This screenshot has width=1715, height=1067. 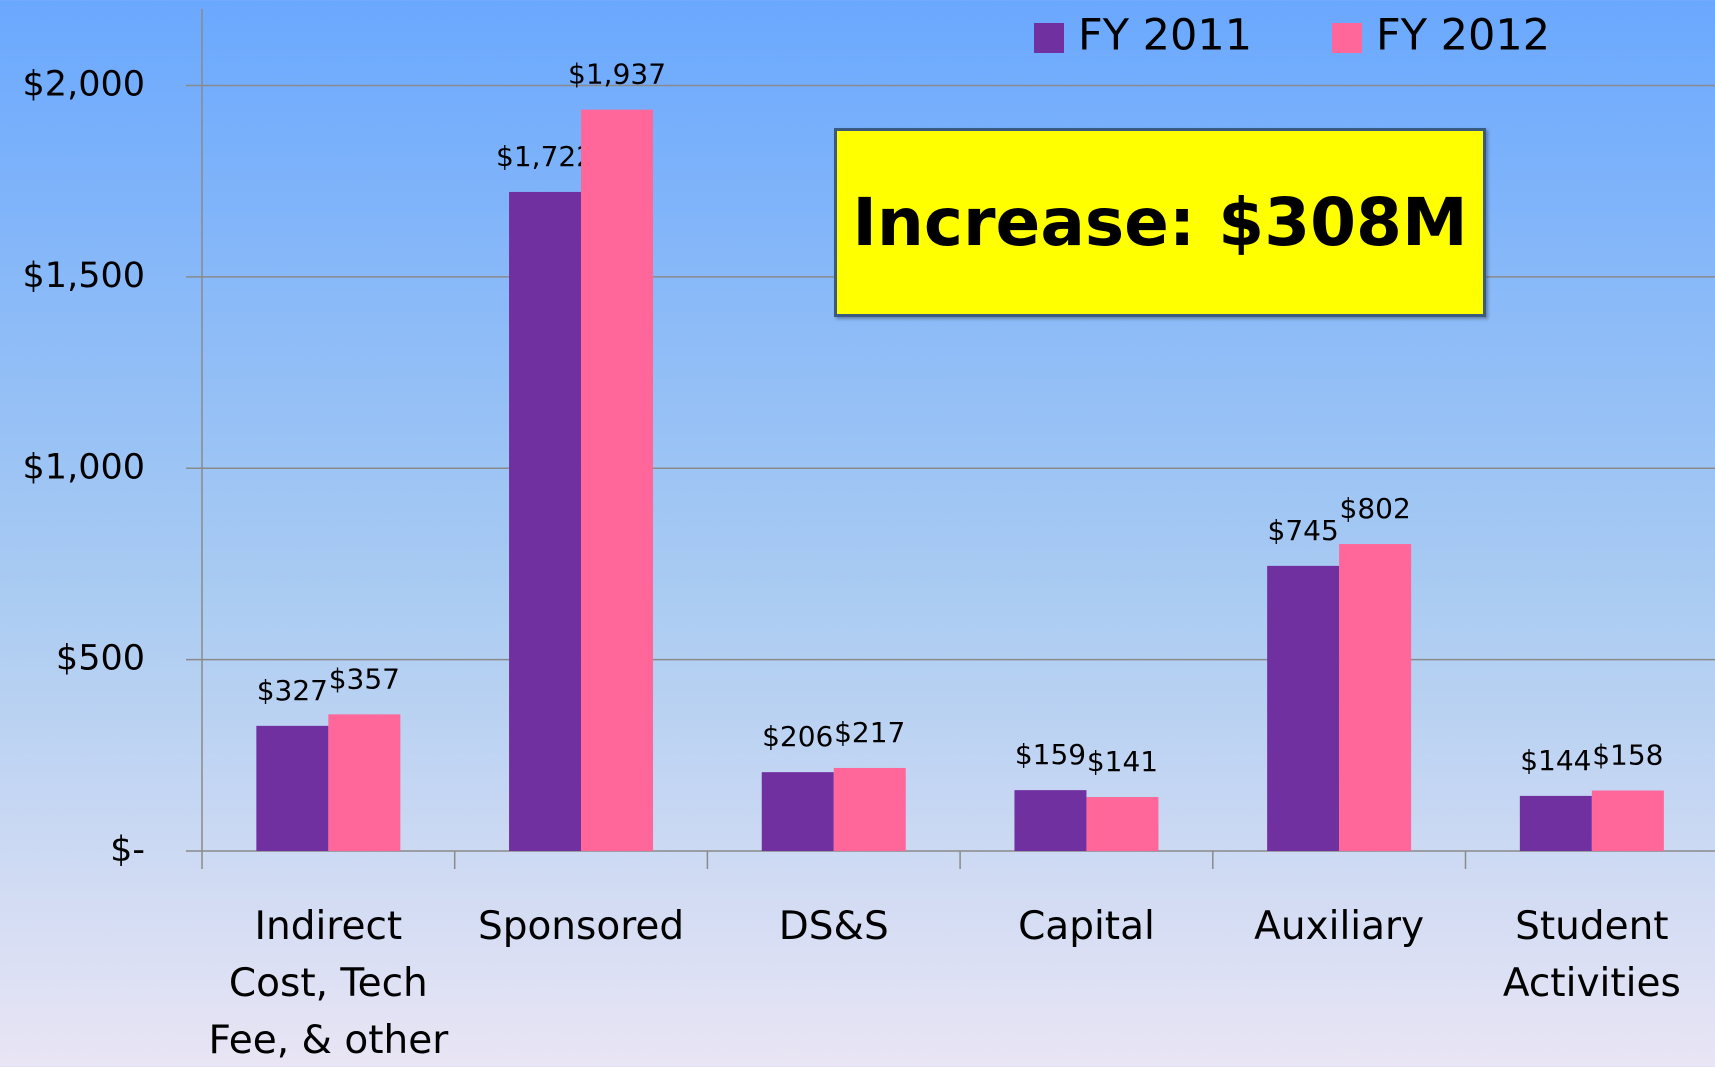 What do you see at coordinates (581, 926) in the screenshot?
I see `x-tick-label: Sponsored` at bounding box center [581, 926].